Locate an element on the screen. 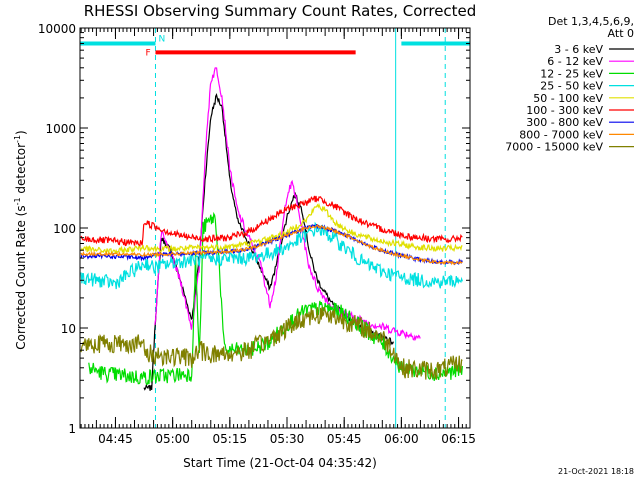 The width and height of the screenshot is (640, 480). svg-text:Corrected Count Rate (s-1 dete: Corrected Count Rate (s-1 detector-1) is located at coordinates (20, 239).